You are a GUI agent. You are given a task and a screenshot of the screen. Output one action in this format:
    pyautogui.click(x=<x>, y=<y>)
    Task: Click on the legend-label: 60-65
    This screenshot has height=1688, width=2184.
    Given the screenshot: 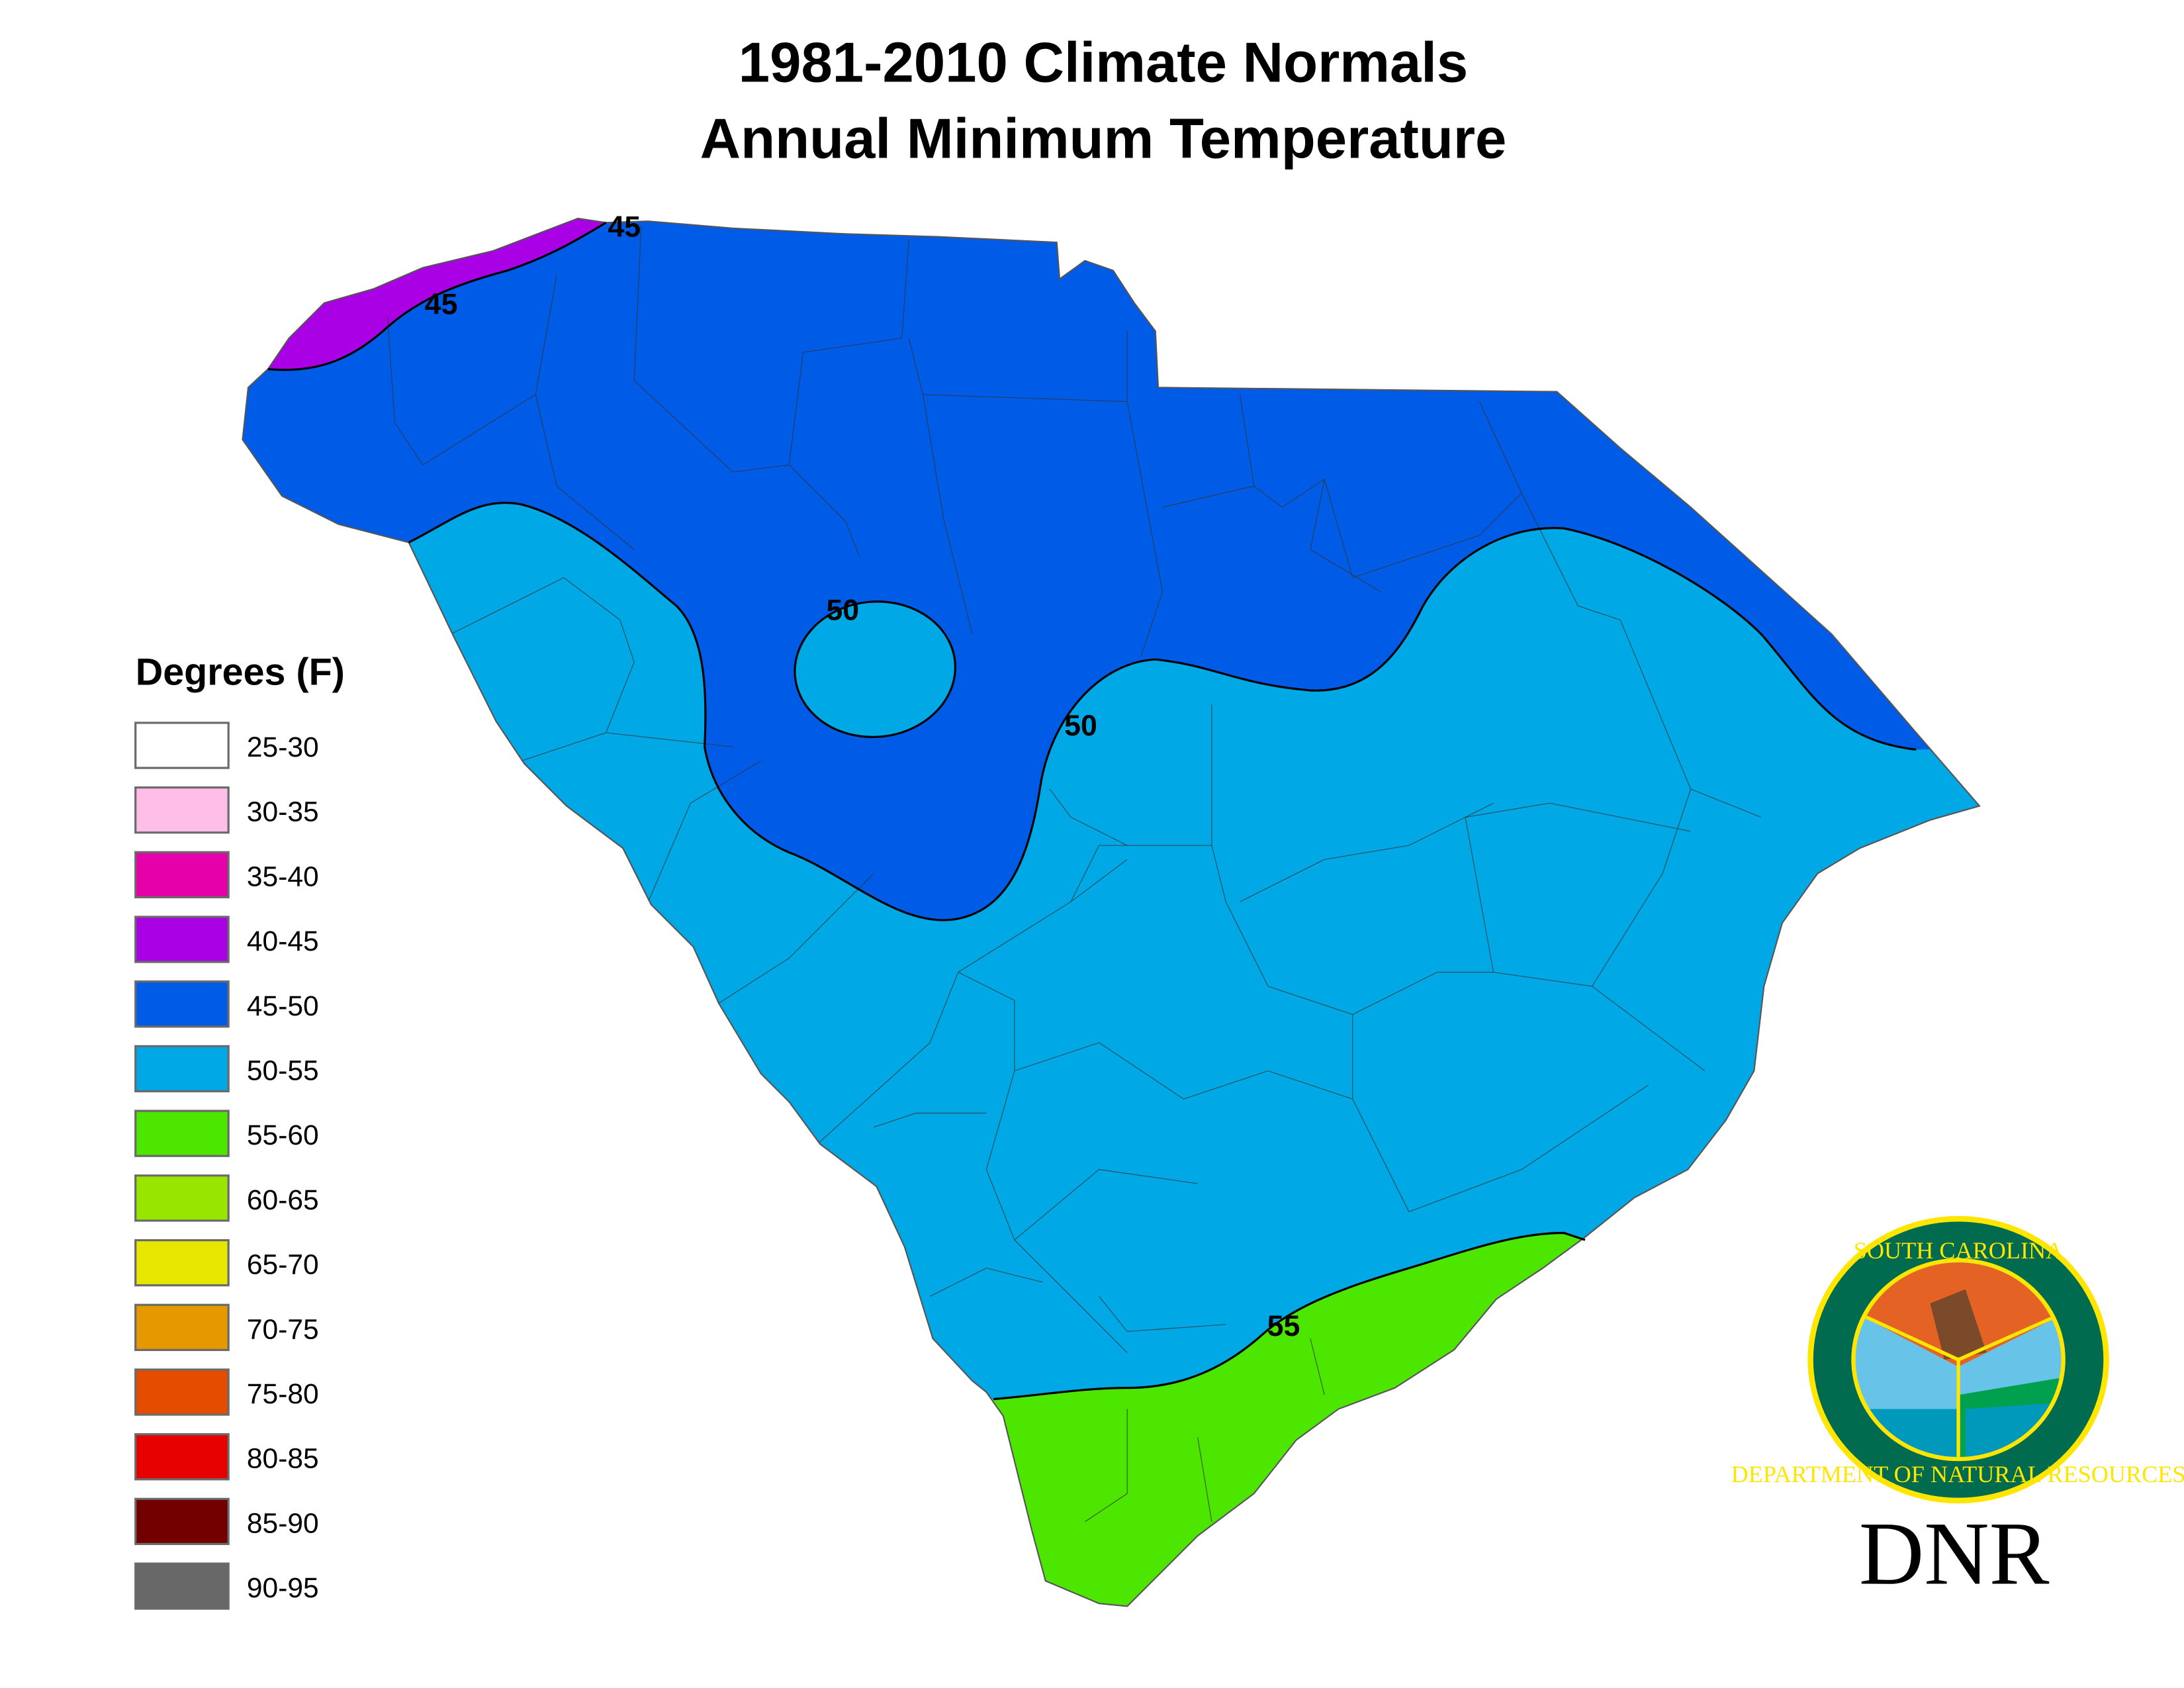 What is the action you would take?
    pyautogui.click(x=283, y=1200)
    